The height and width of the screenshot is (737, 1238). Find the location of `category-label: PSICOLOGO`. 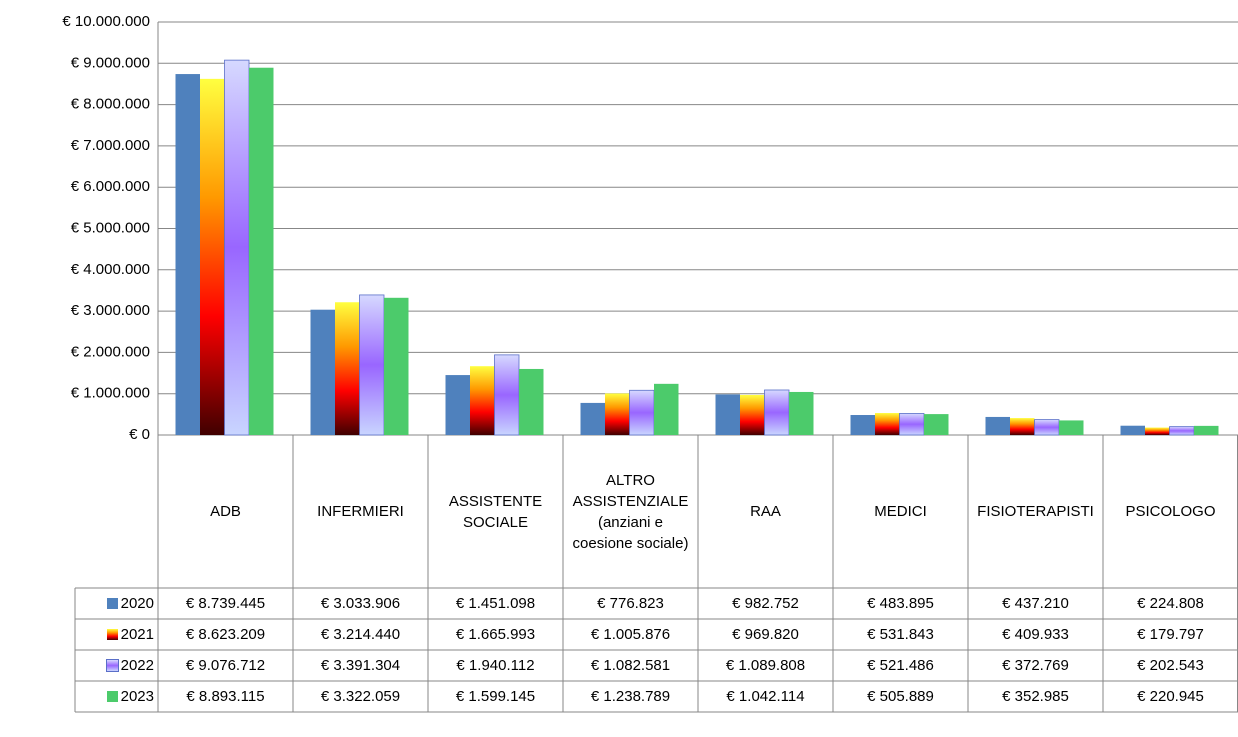

category-label: PSICOLOGO is located at coordinates (1170, 511).